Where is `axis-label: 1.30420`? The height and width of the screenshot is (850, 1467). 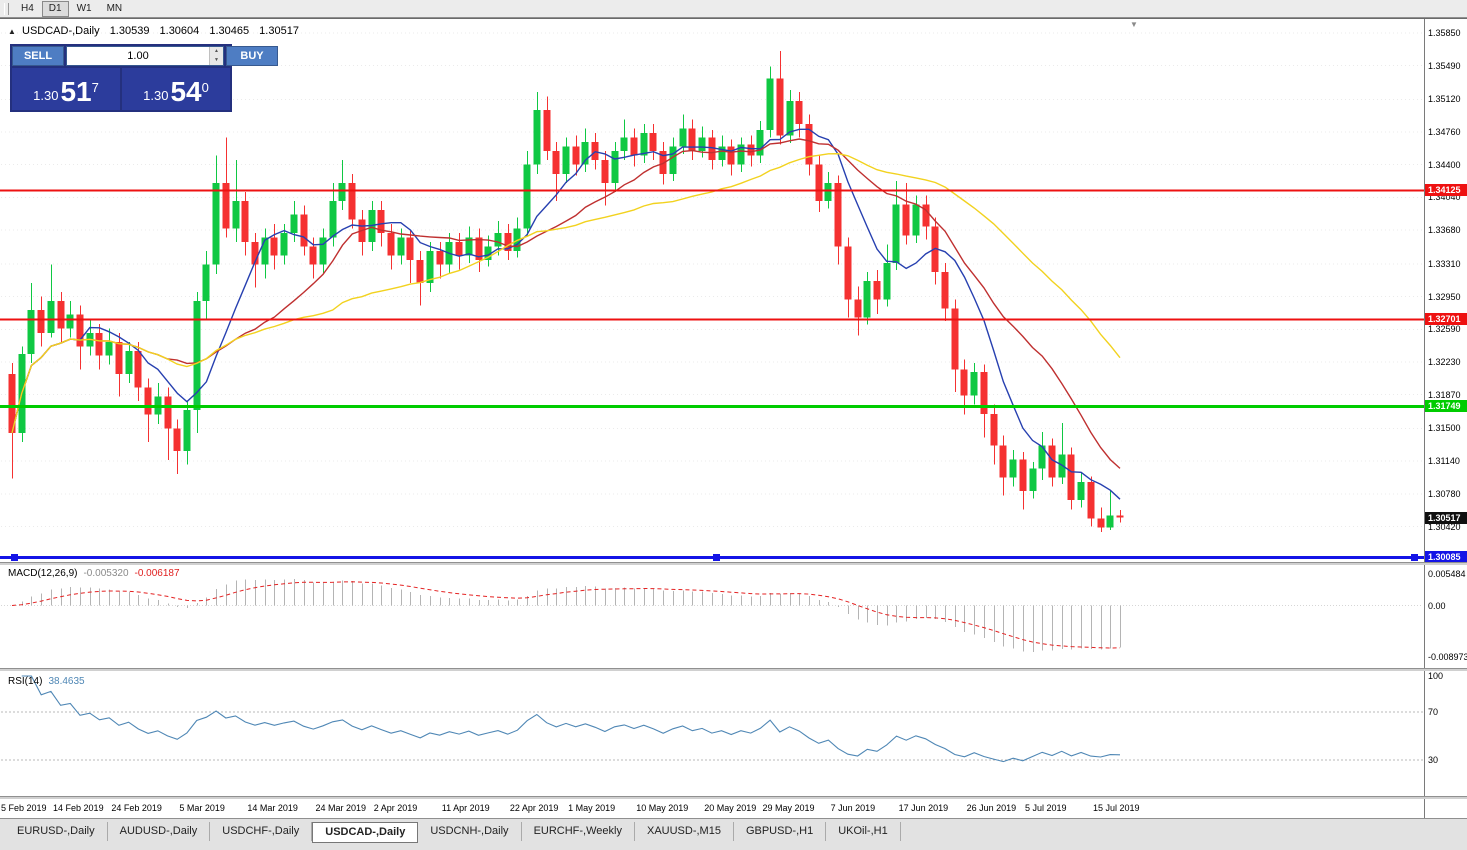
axis-label: 1.30420 is located at coordinates (1444, 526).